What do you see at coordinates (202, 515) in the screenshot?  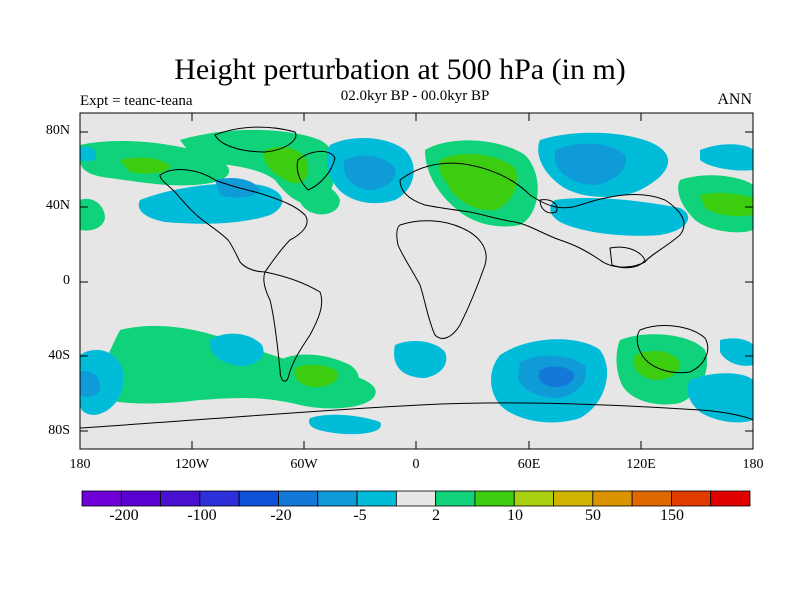 I see `colorbar-label: -100` at bounding box center [202, 515].